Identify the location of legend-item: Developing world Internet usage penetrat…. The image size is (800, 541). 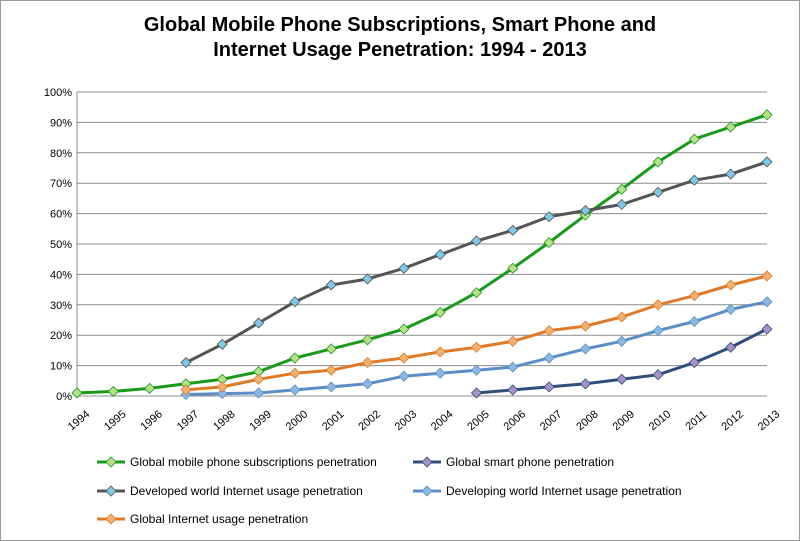
(547, 491).